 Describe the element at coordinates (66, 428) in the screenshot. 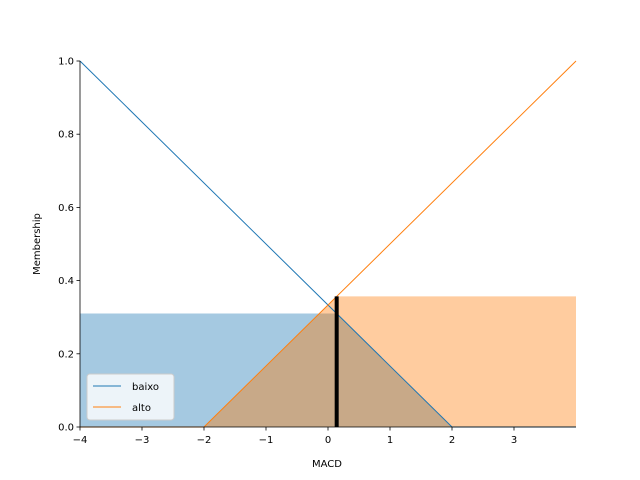

I see `y-tick-label: 0.0` at that location.